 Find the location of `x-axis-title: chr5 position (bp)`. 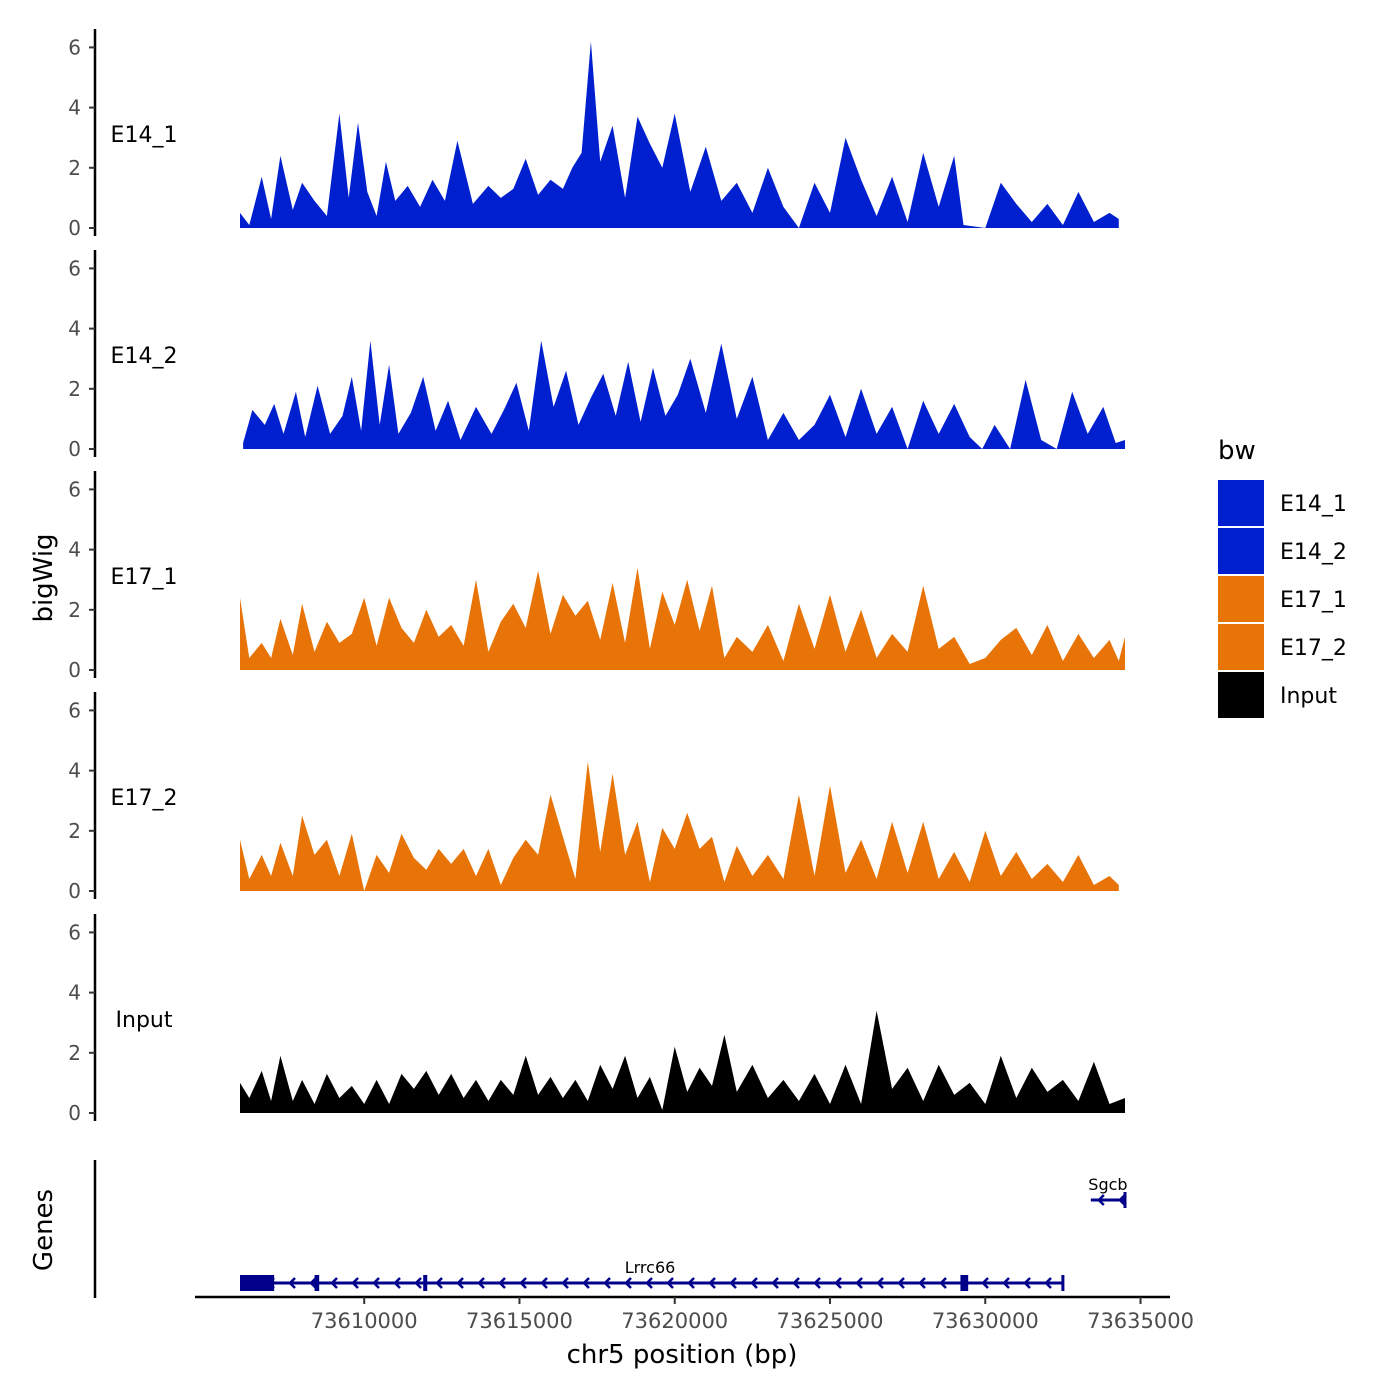

x-axis-title: chr5 position (bp) is located at coordinates (682, 1355).